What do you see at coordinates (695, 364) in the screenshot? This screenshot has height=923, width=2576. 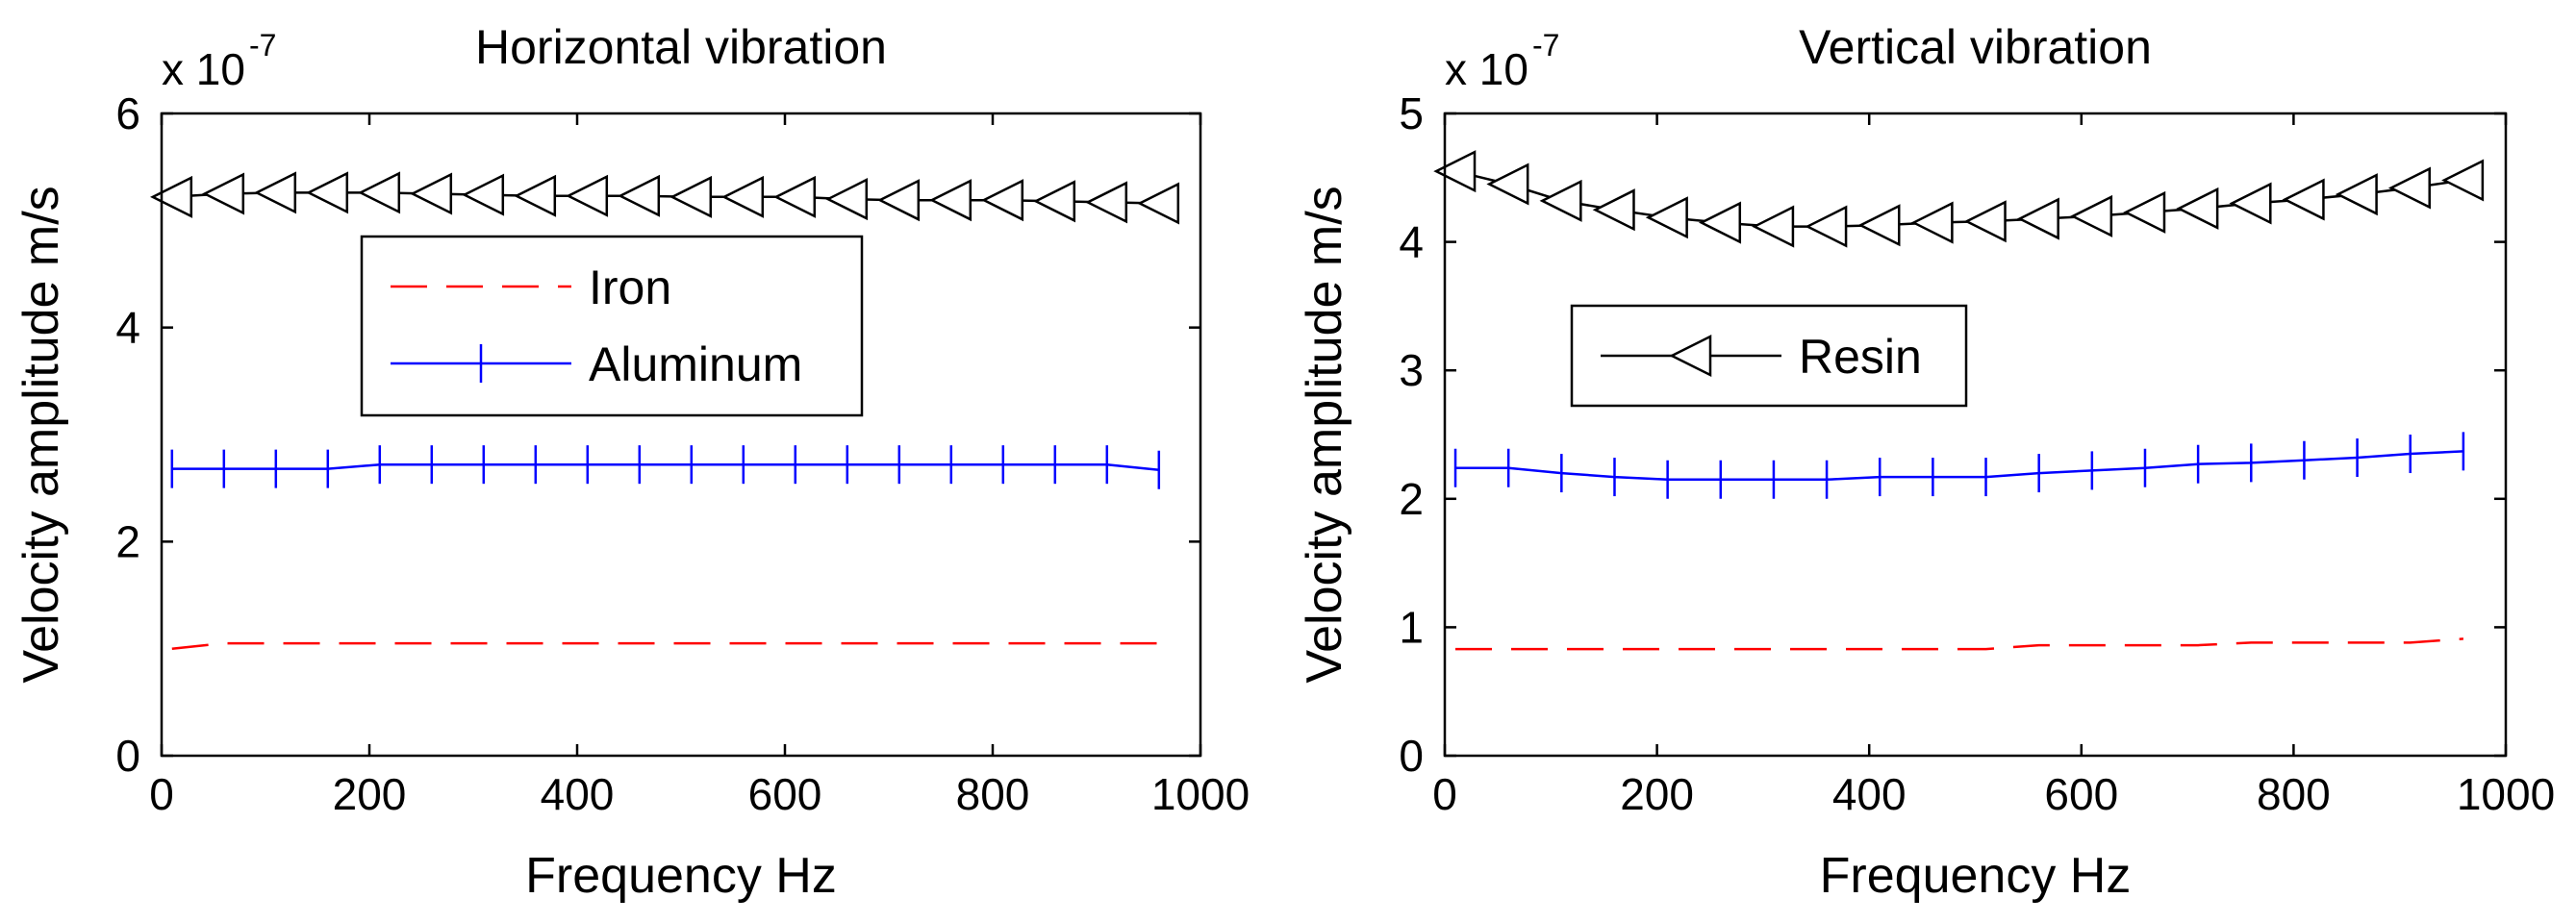 I see `legend-label-aluminum: Aluminum` at bounding box center [695, 364].